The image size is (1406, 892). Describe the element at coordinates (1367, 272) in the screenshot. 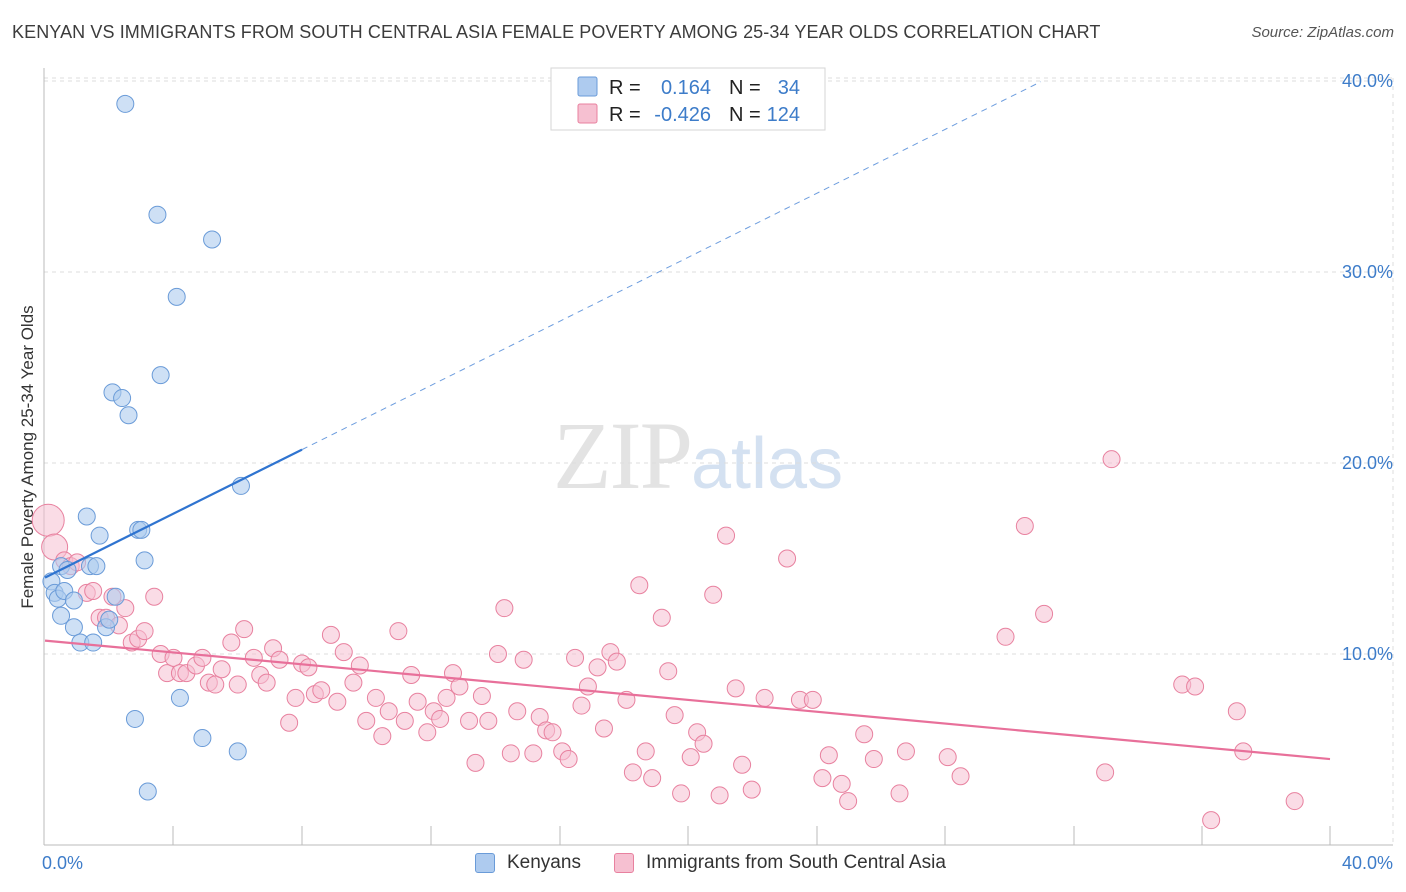

I see `y-tick-label: 30.0%` at that location.